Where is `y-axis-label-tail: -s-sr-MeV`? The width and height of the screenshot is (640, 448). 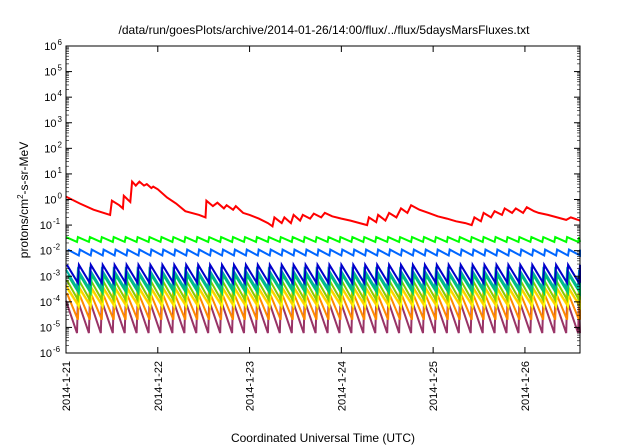
y-axis-label-tail: -s-sr-MeV is located at coordinates (24, 168).